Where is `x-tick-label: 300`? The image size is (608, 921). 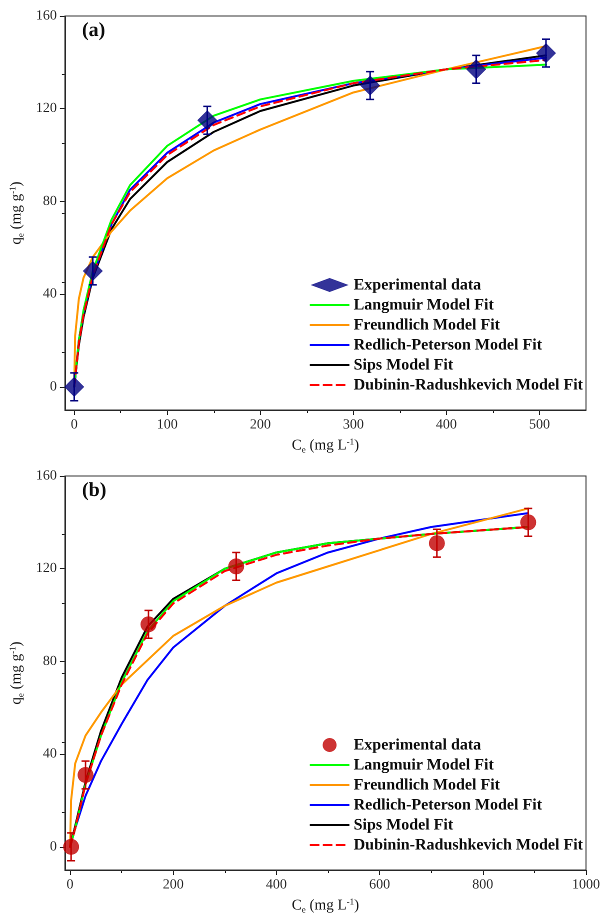 x-tick-label: 300 is located at coordinates (353, 425).